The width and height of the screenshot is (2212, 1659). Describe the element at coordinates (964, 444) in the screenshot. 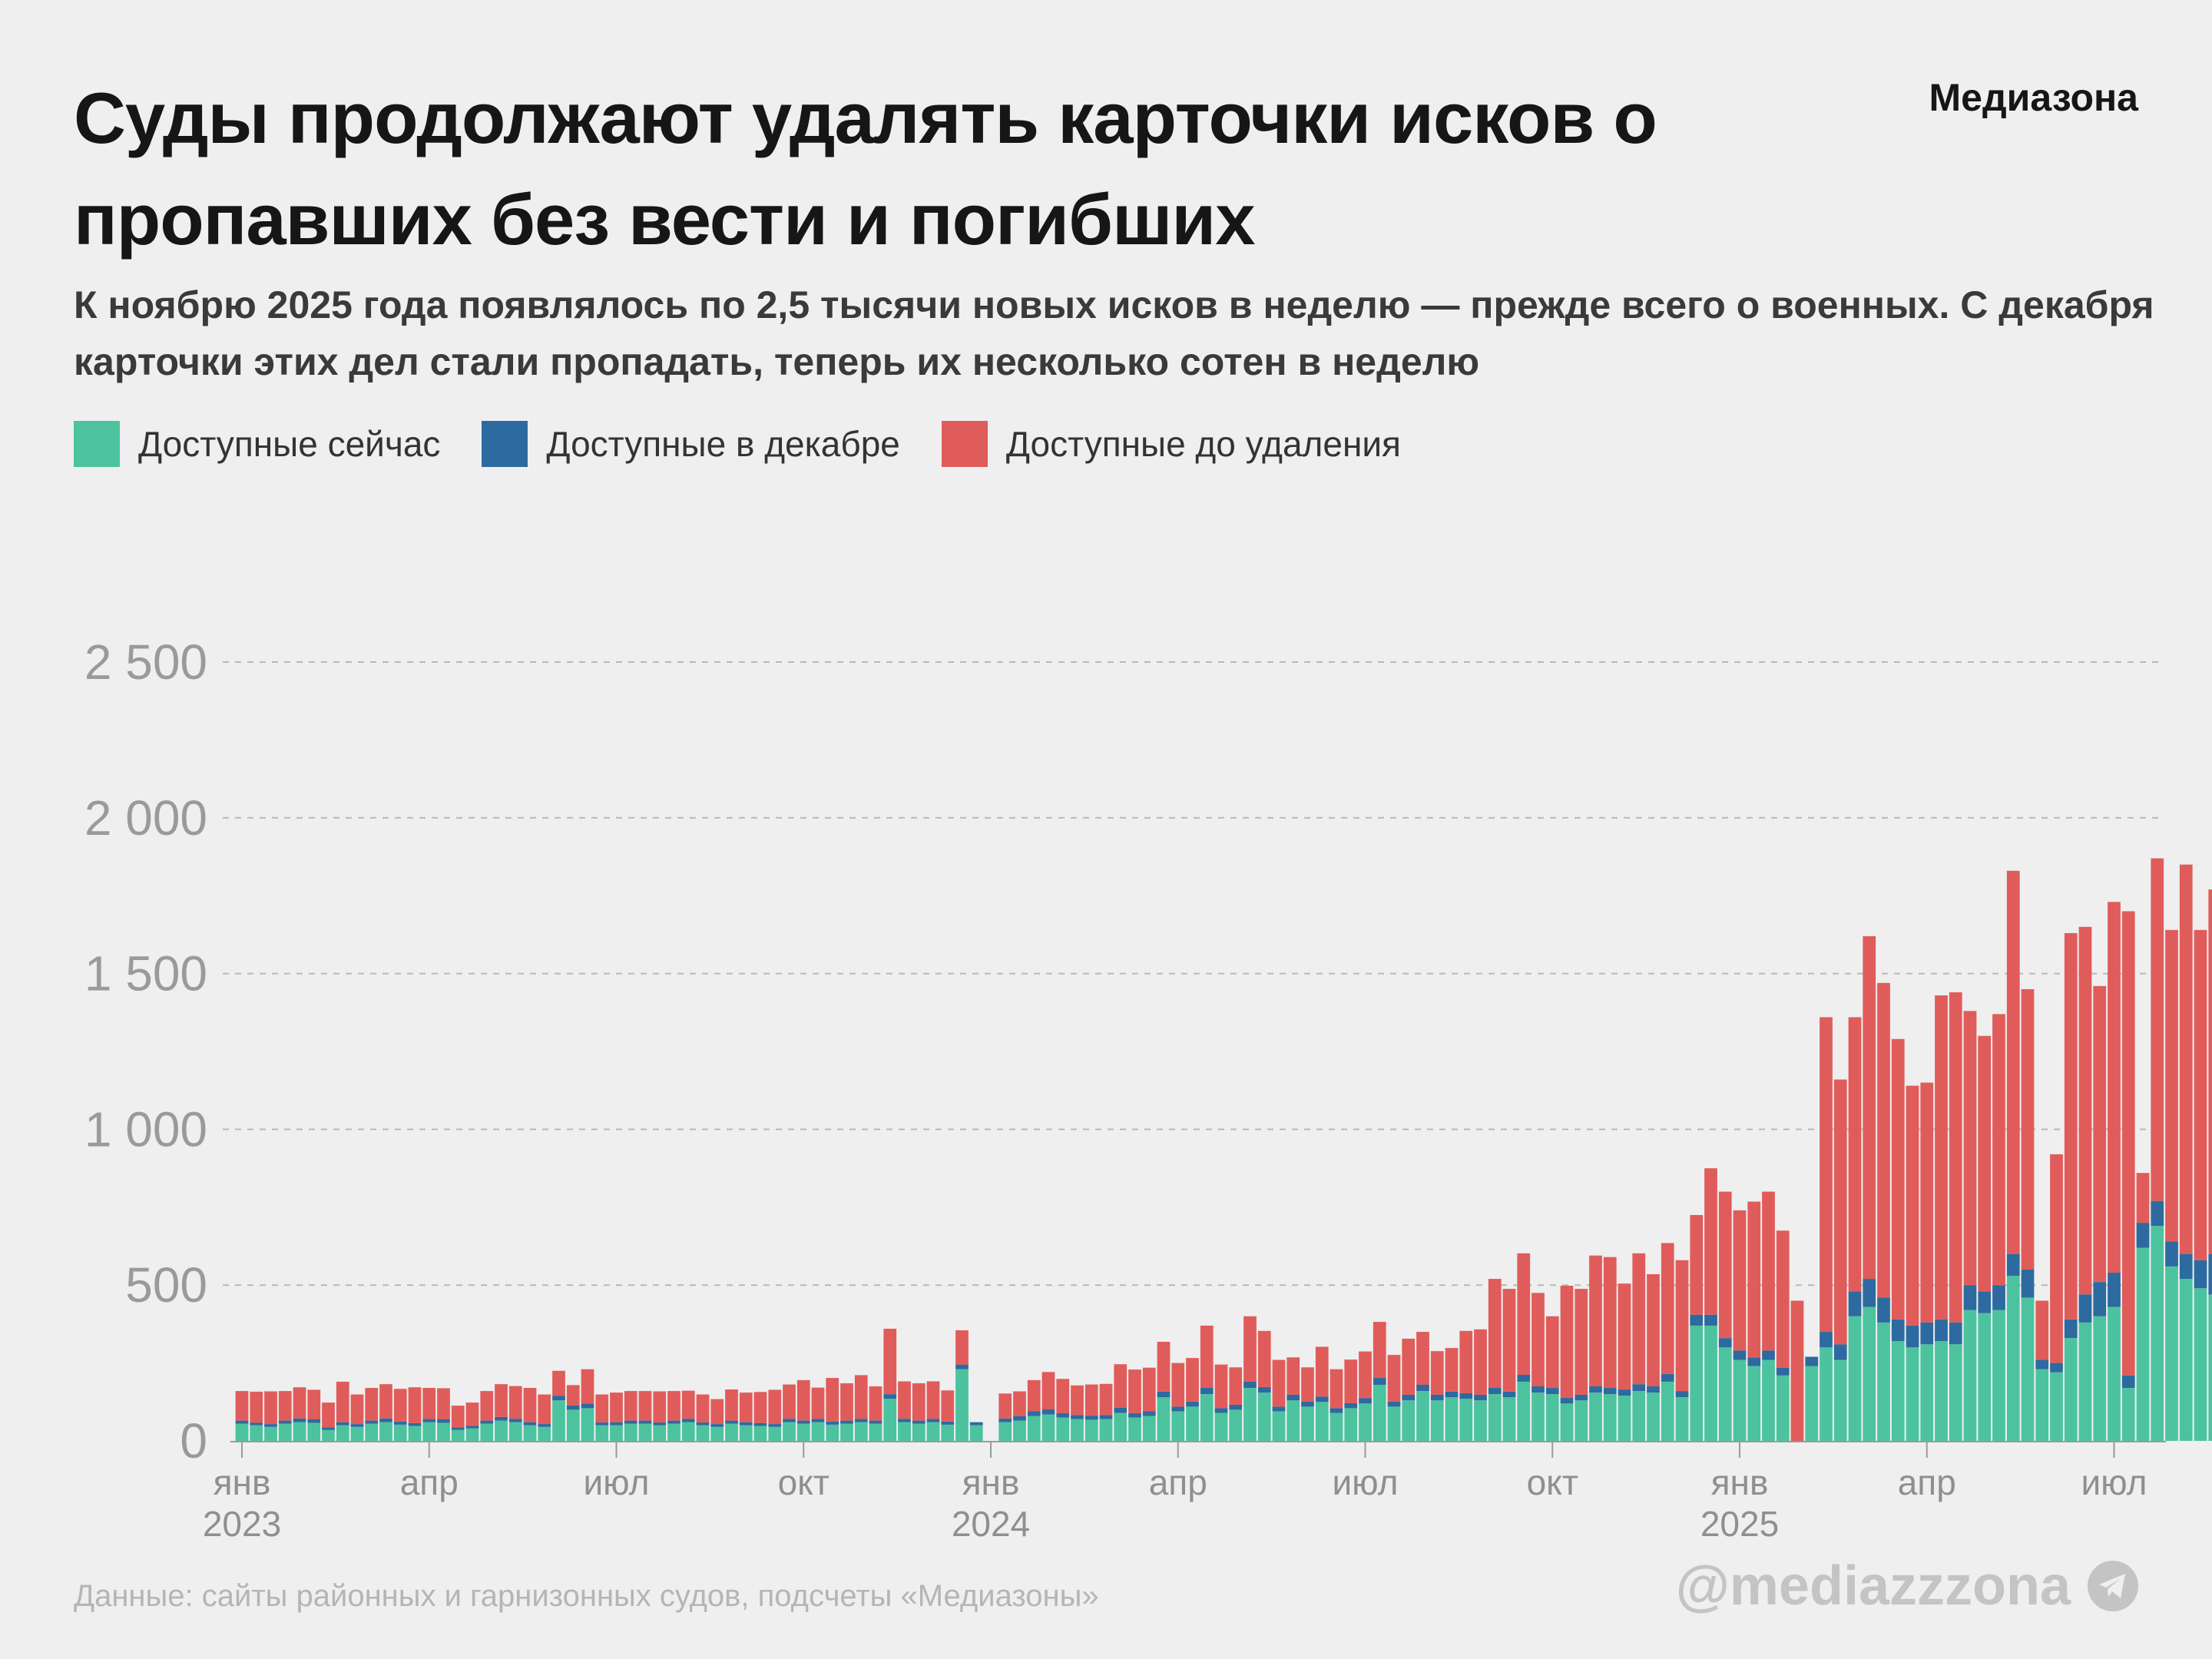

I see `legend-swatch-before` at that location.